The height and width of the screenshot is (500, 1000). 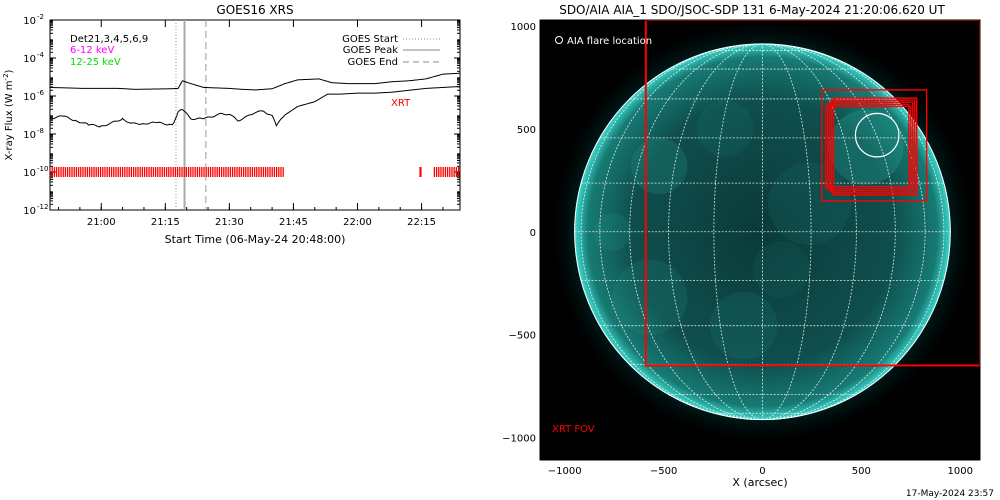 I want to click on flare-legend-label: AIA flare location, so click(x=609, y=41).